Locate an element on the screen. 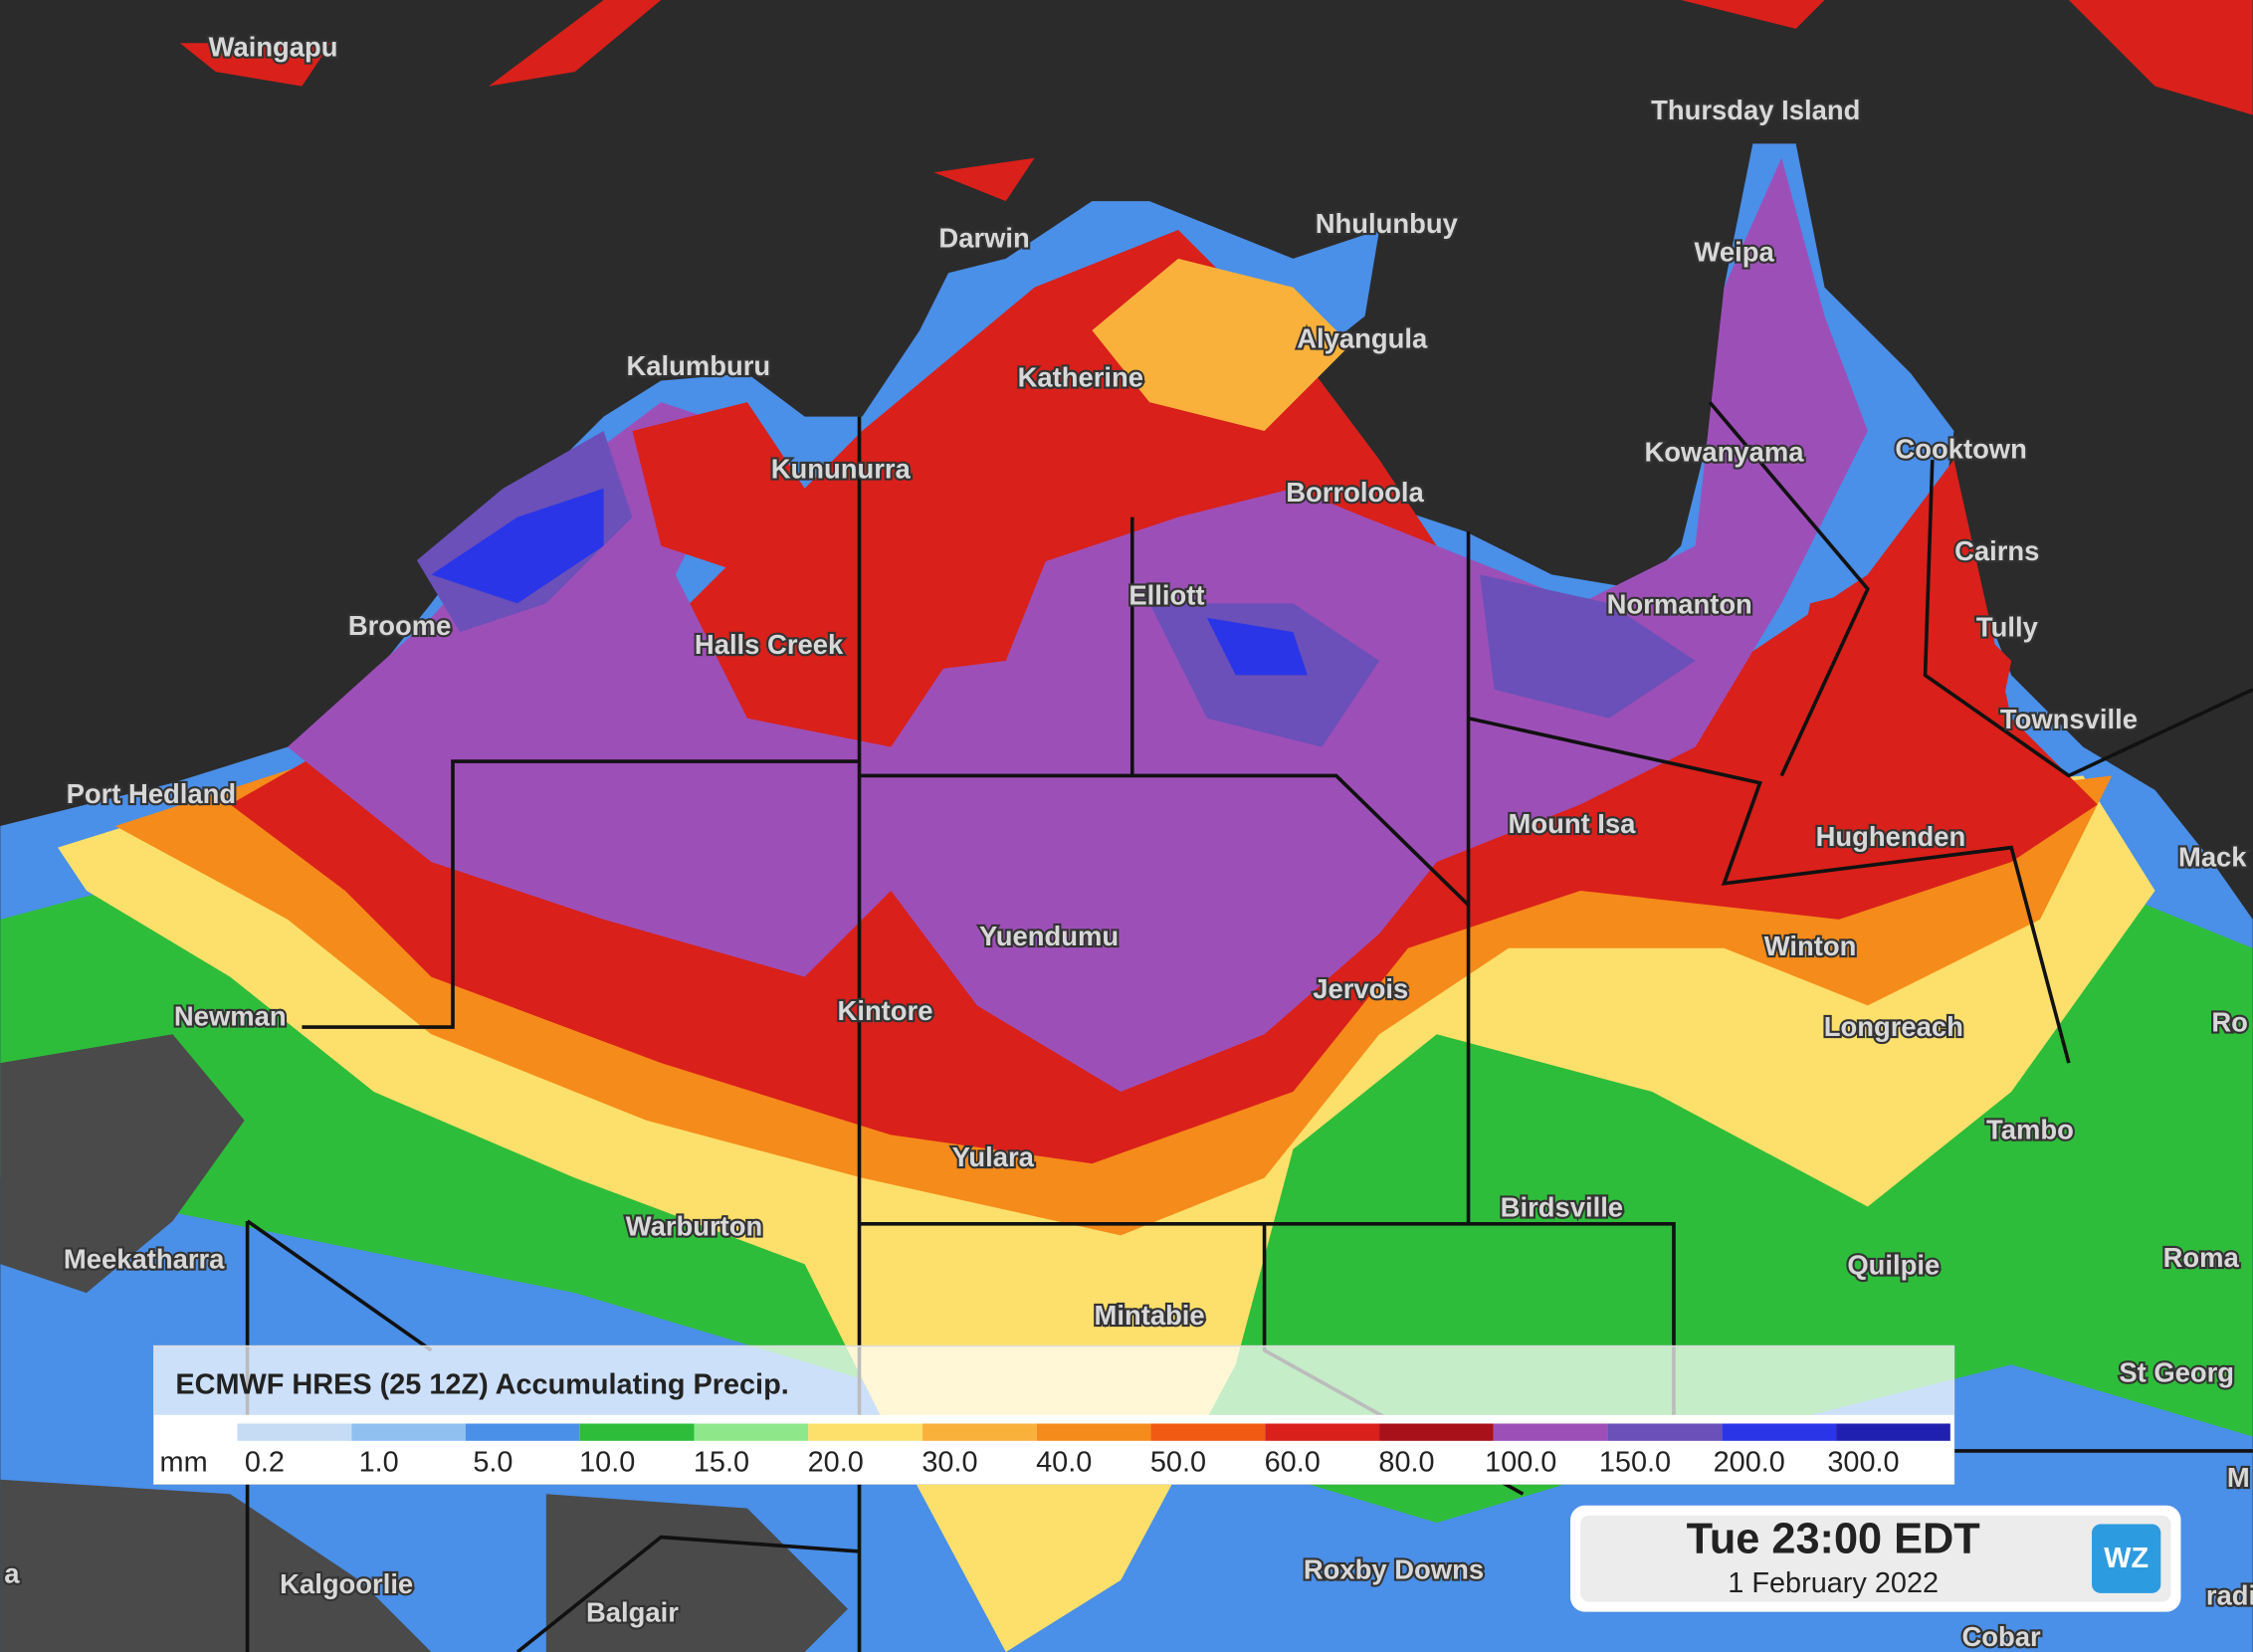  place-label: radi is located at coordinates (2229, 1594).